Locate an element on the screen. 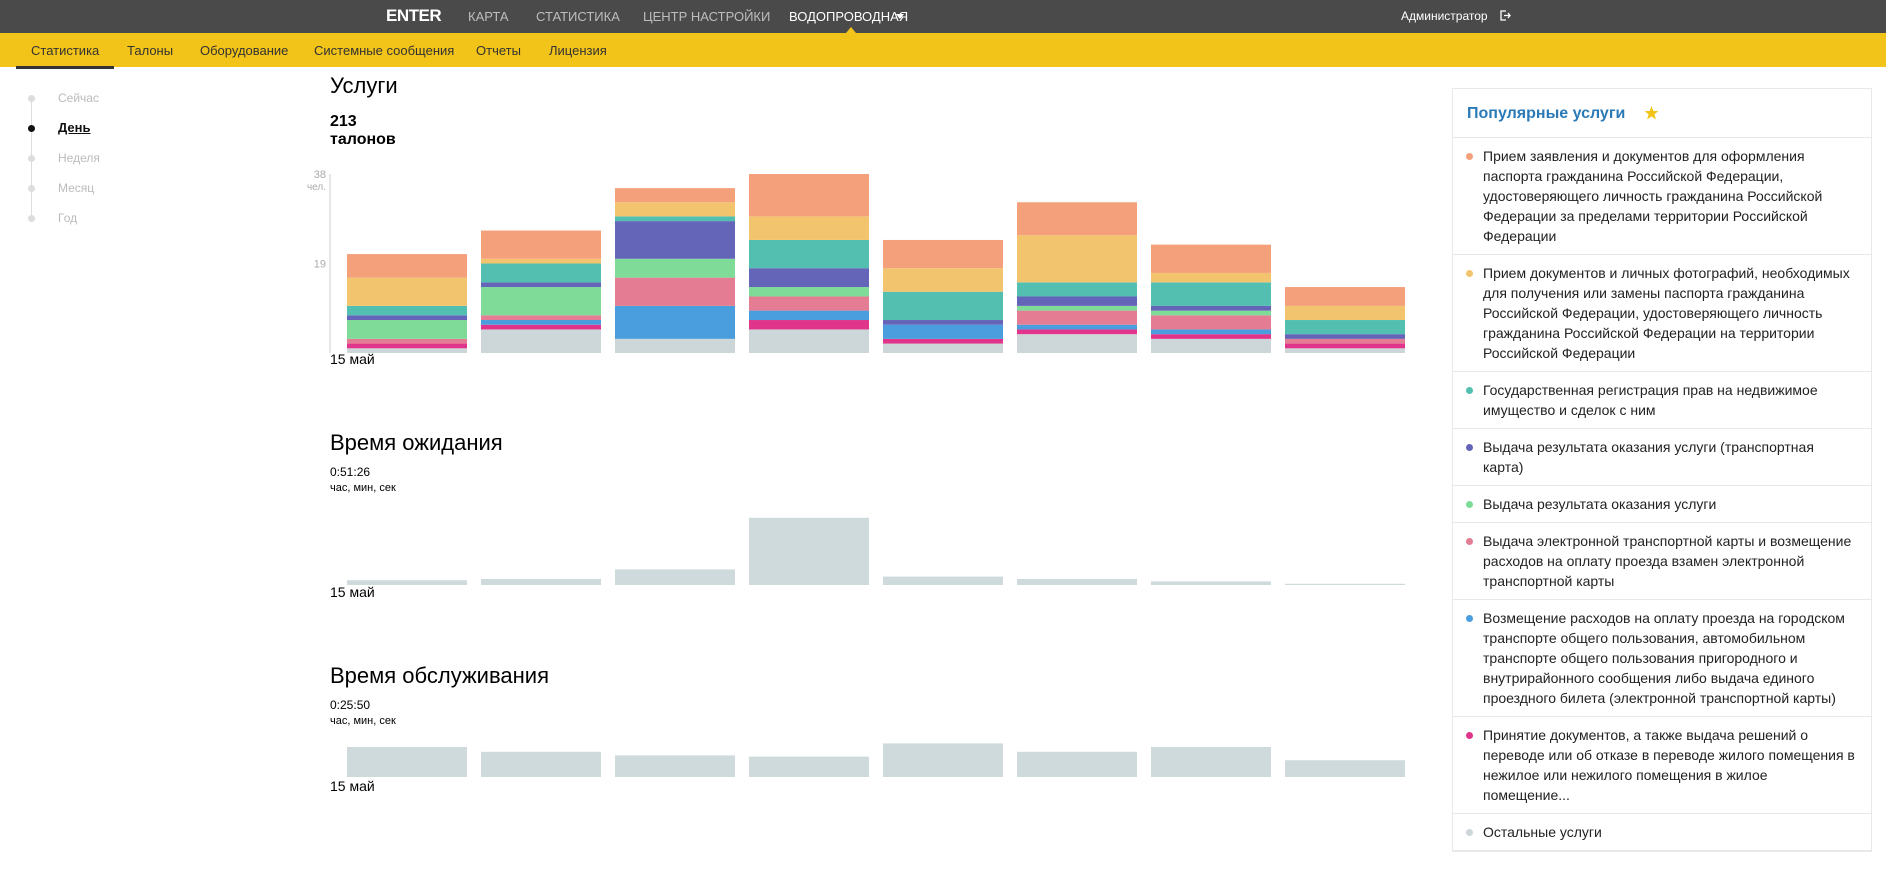 The width and height of the screenshot is (1886, 895). menu-item: КАРТА is located at coordinates (488, 16).